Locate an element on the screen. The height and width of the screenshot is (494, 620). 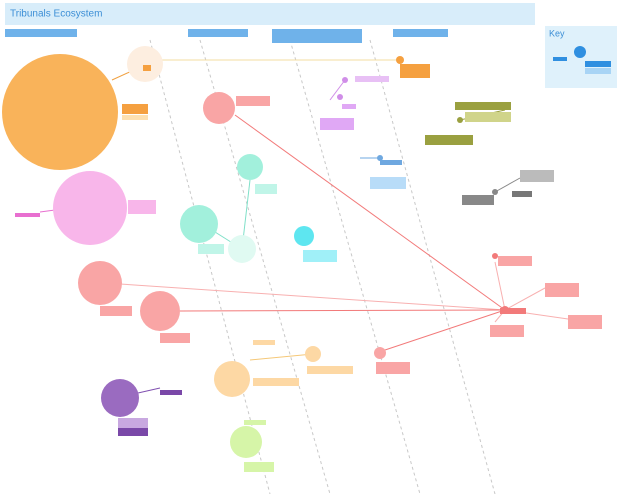
column-headers is located at coordinates (226, 36).